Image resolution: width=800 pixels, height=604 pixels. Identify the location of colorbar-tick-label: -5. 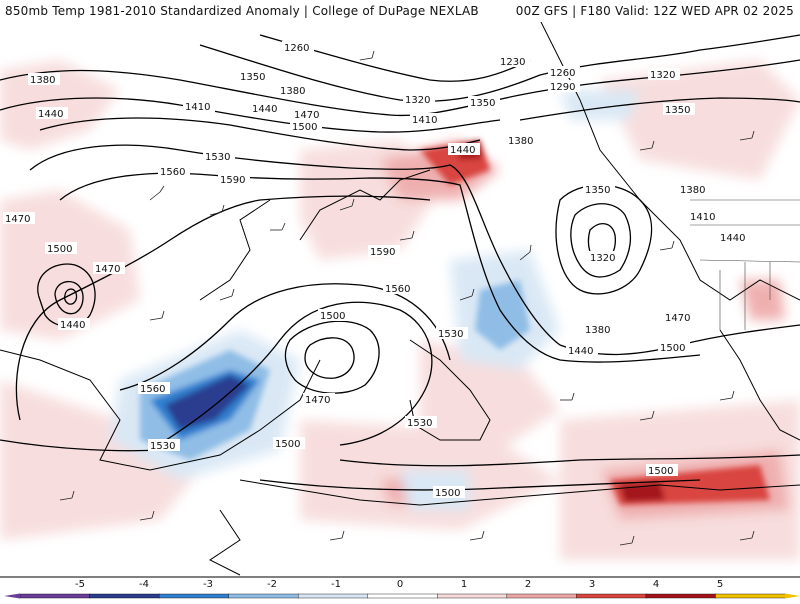
(80, 584).